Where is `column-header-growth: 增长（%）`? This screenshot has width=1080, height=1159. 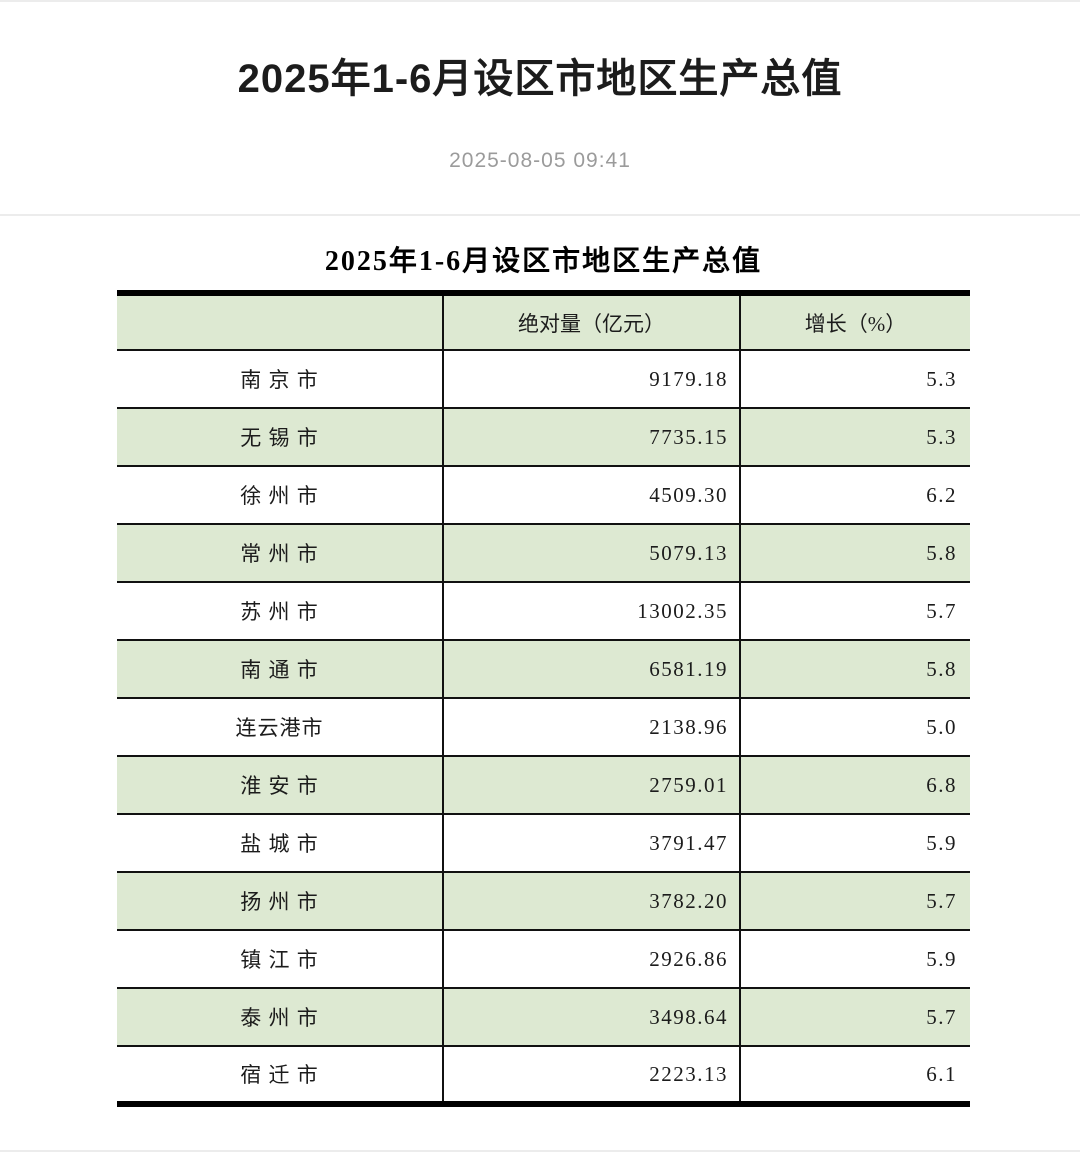 column-header-growth: 增长（%） is located at coordinates (854, 322).